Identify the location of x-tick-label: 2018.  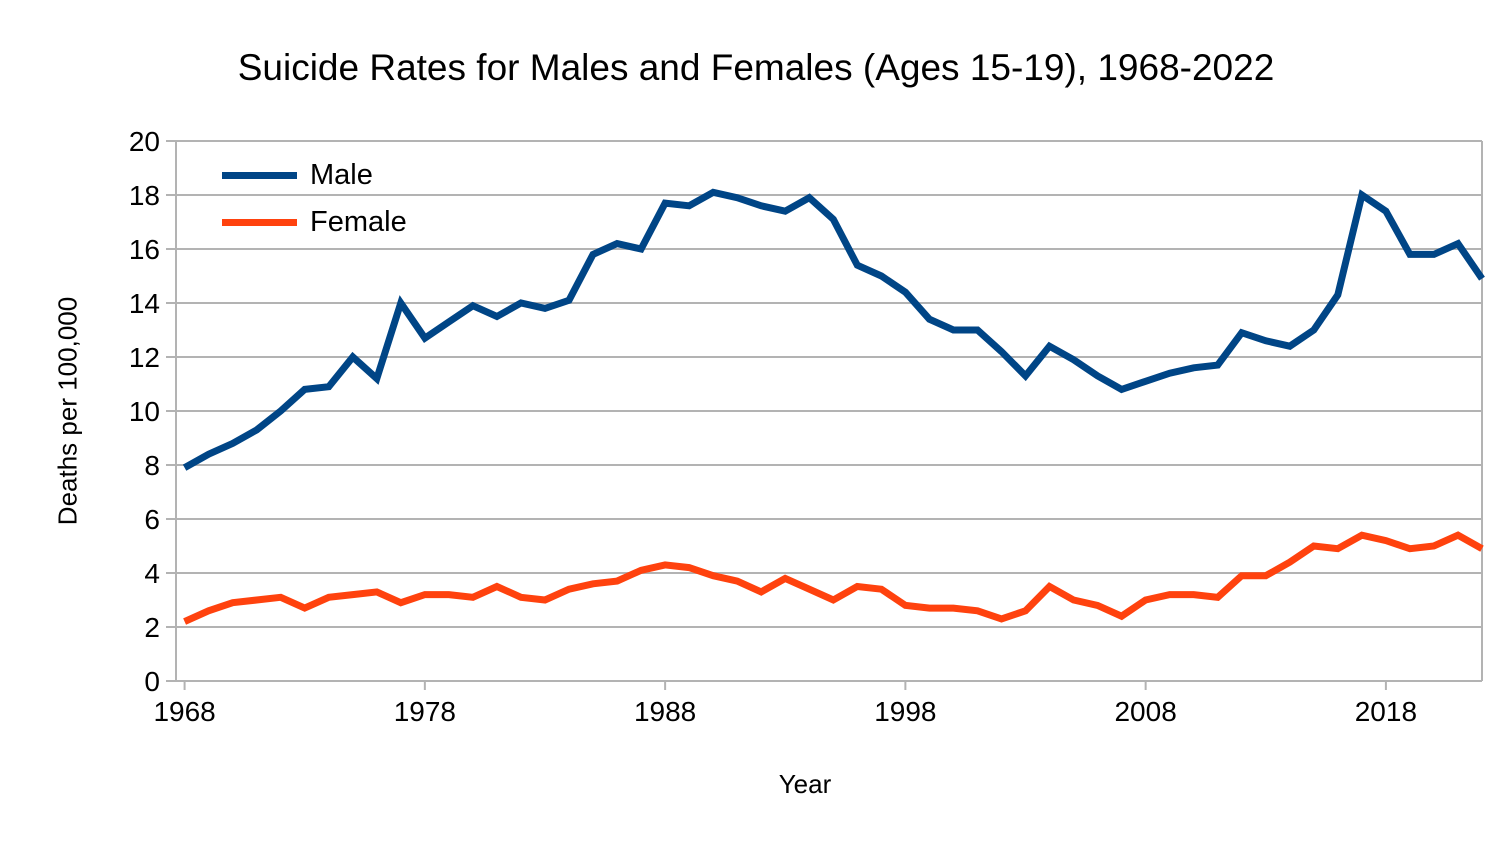
(1386, 711).